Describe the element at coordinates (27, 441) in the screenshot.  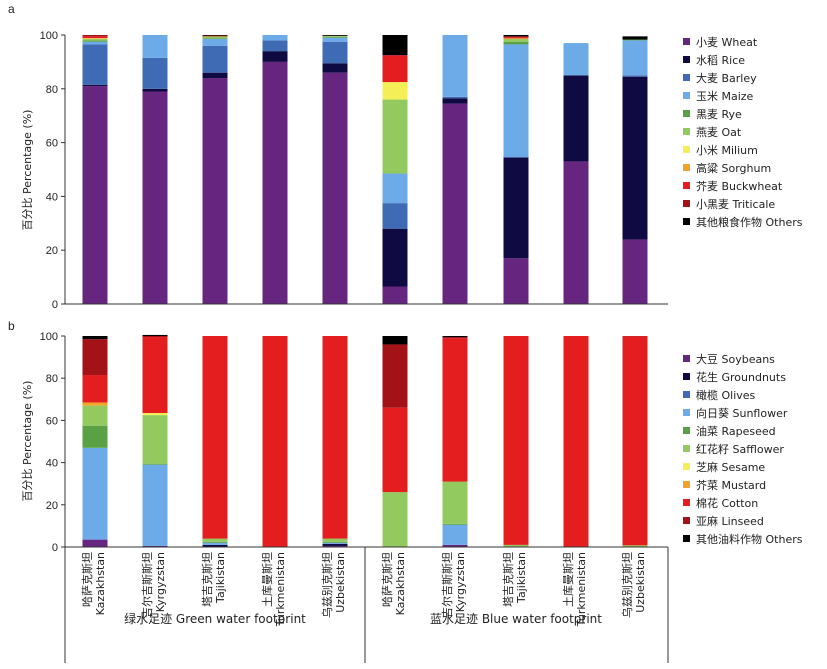
I see `y-axis-label-b: 百分比 Percentage (%)` at that location.